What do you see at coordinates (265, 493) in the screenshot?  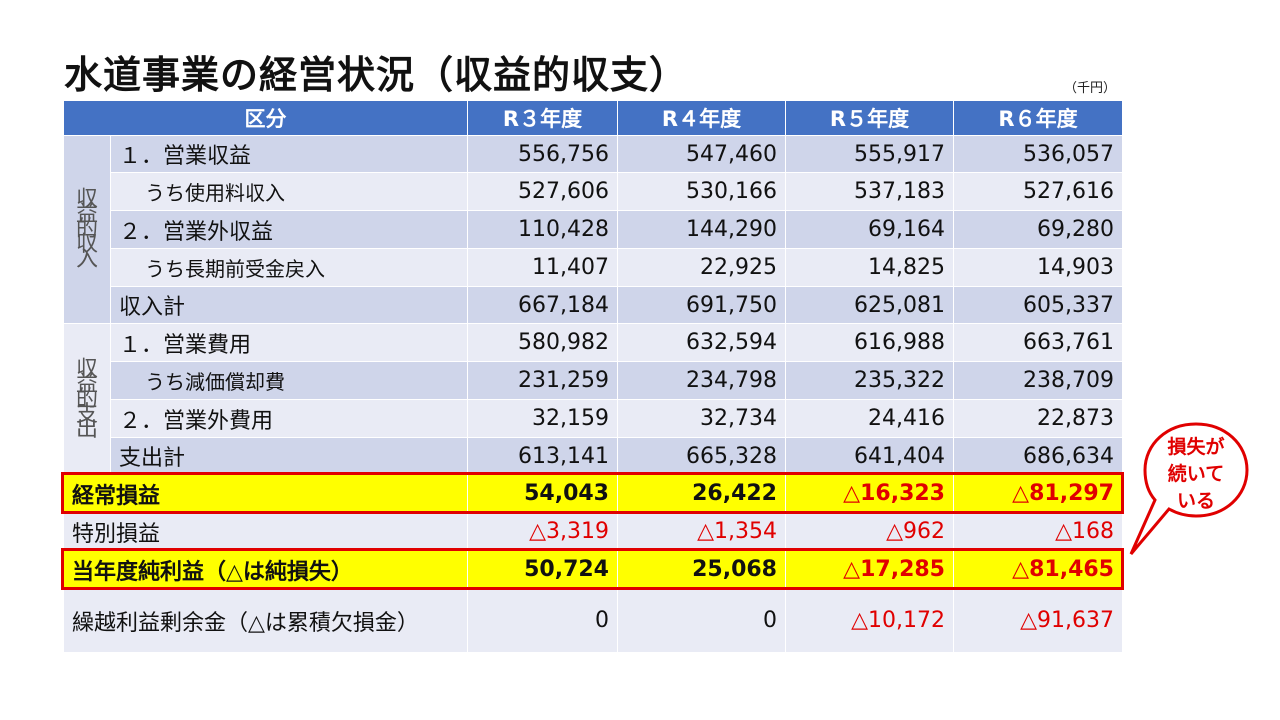 I see `row-label: 経常損益` at bounding box center [265, 493].